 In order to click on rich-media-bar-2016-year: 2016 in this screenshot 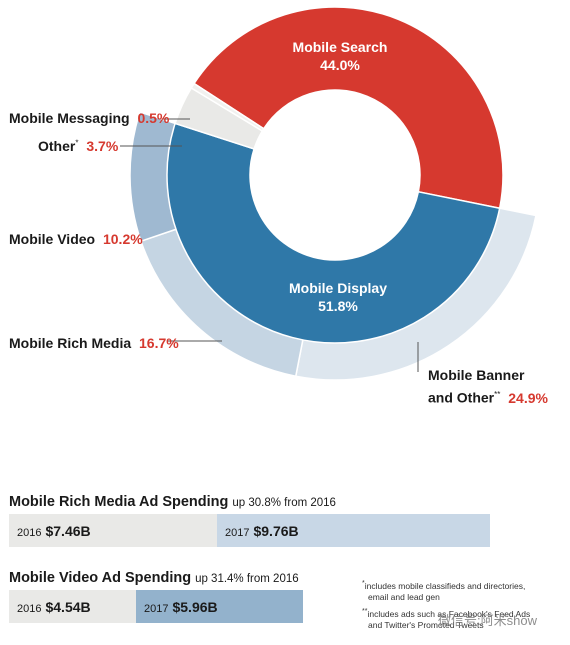, I will do `click(29, 533)`.